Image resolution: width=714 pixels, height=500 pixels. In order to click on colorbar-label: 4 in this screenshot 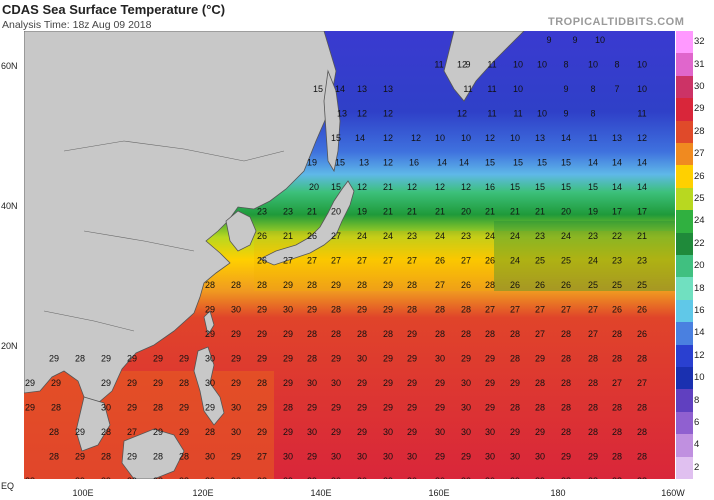, I will do `click(697, 445)`.